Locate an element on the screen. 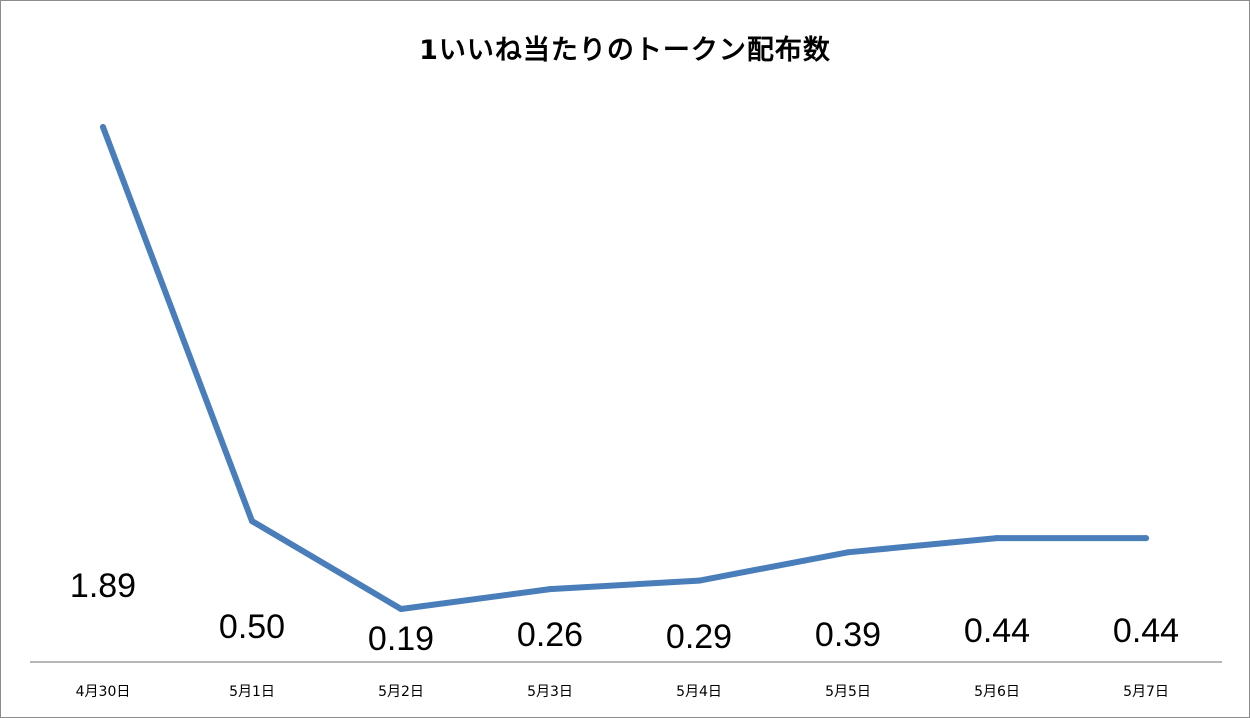 The image size is (1250, 718). data-label: 0.39 is located at coordinates (848, 635).